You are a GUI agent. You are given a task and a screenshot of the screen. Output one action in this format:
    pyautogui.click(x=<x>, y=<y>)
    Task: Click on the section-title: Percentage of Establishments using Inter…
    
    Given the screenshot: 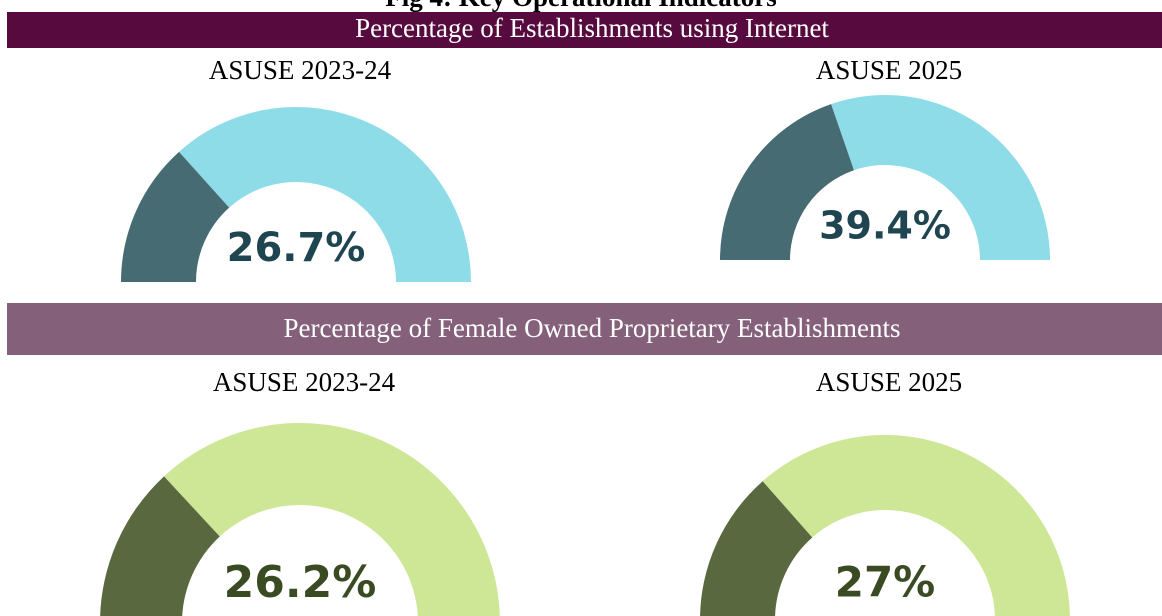 What is the action you would take?
    pyautogui.click(x=592, y=28)
    